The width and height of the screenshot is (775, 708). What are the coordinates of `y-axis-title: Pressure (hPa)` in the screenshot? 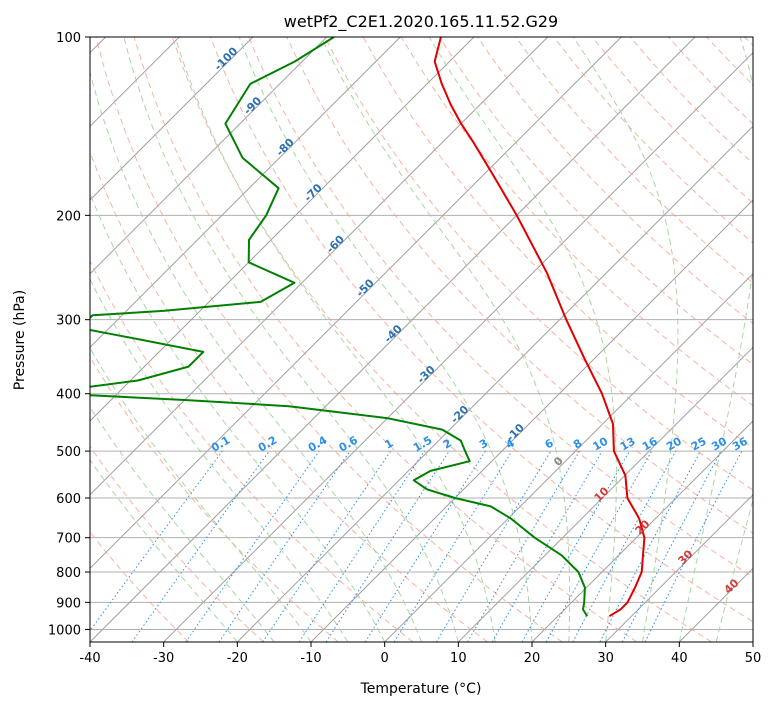 It's located at (20, 340).